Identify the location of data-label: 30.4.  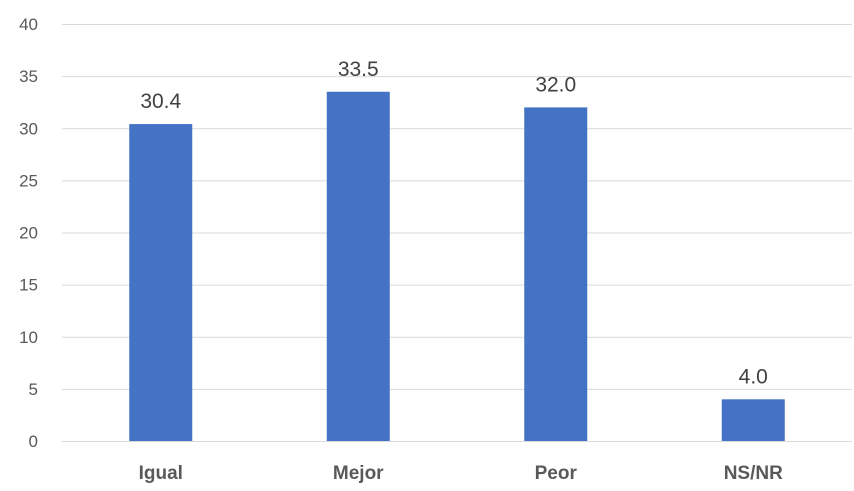
(160, 101).